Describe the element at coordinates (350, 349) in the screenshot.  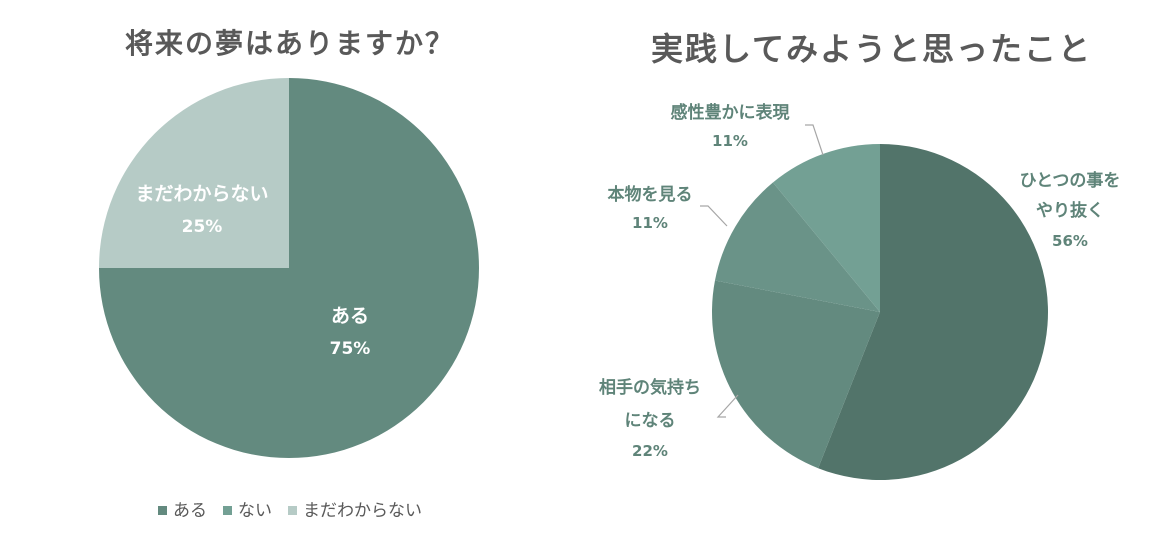
I see `slice-value-1: 75%` at that location.